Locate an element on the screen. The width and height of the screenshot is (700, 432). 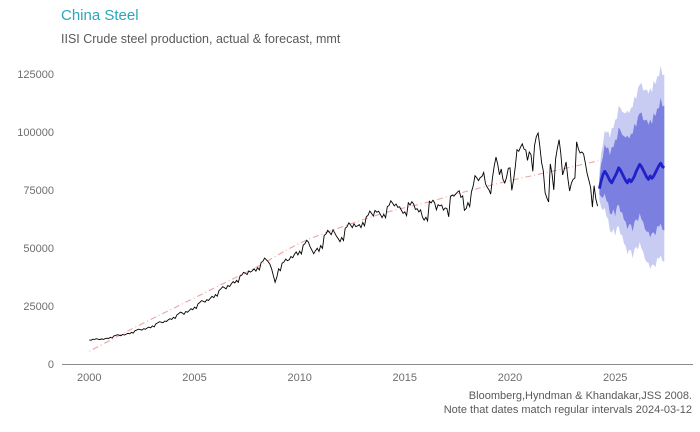
x-tick-label: 2025 is located at coordinates (615, 378).